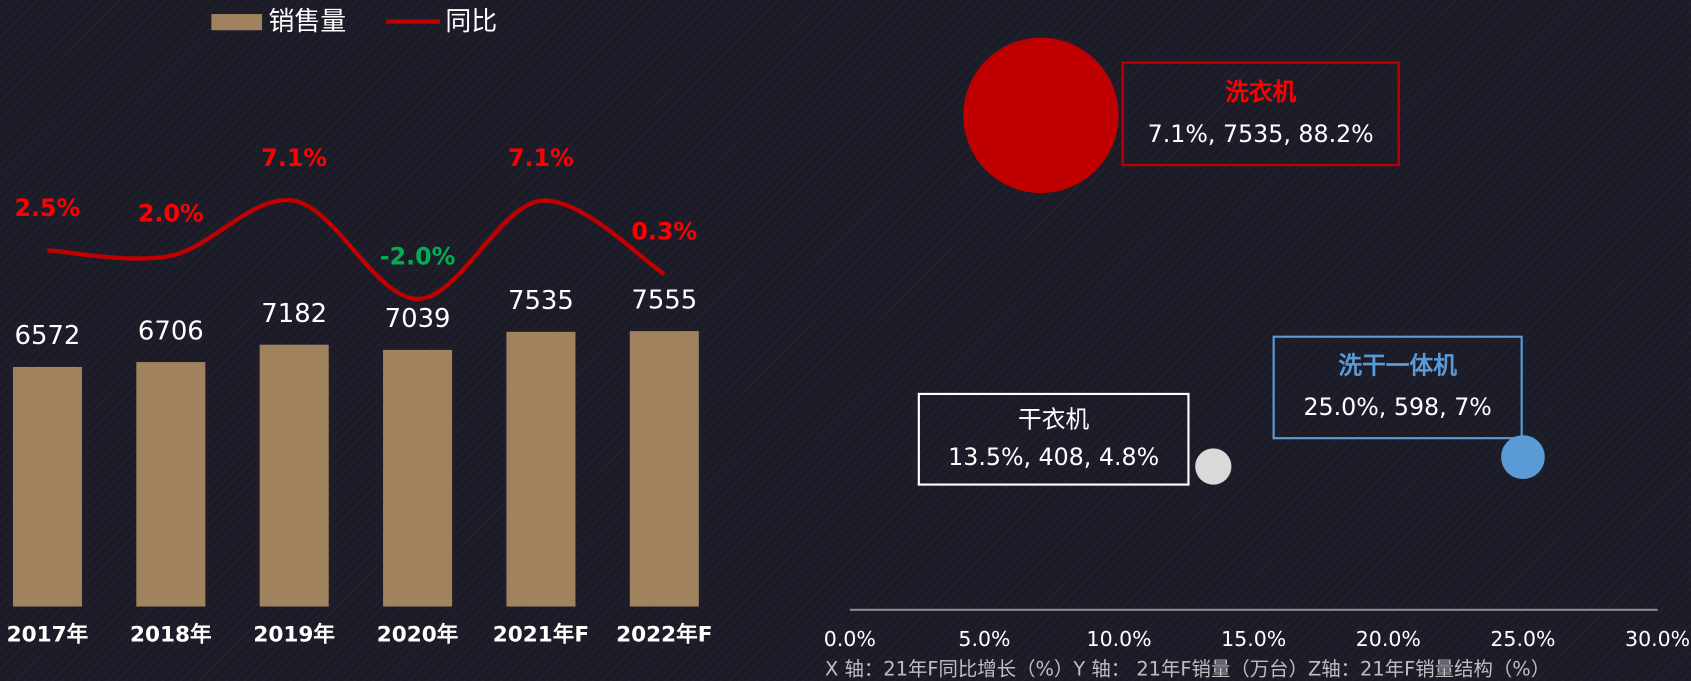  I want to click on x-tick-label: 0.0%, so click(850, 639).